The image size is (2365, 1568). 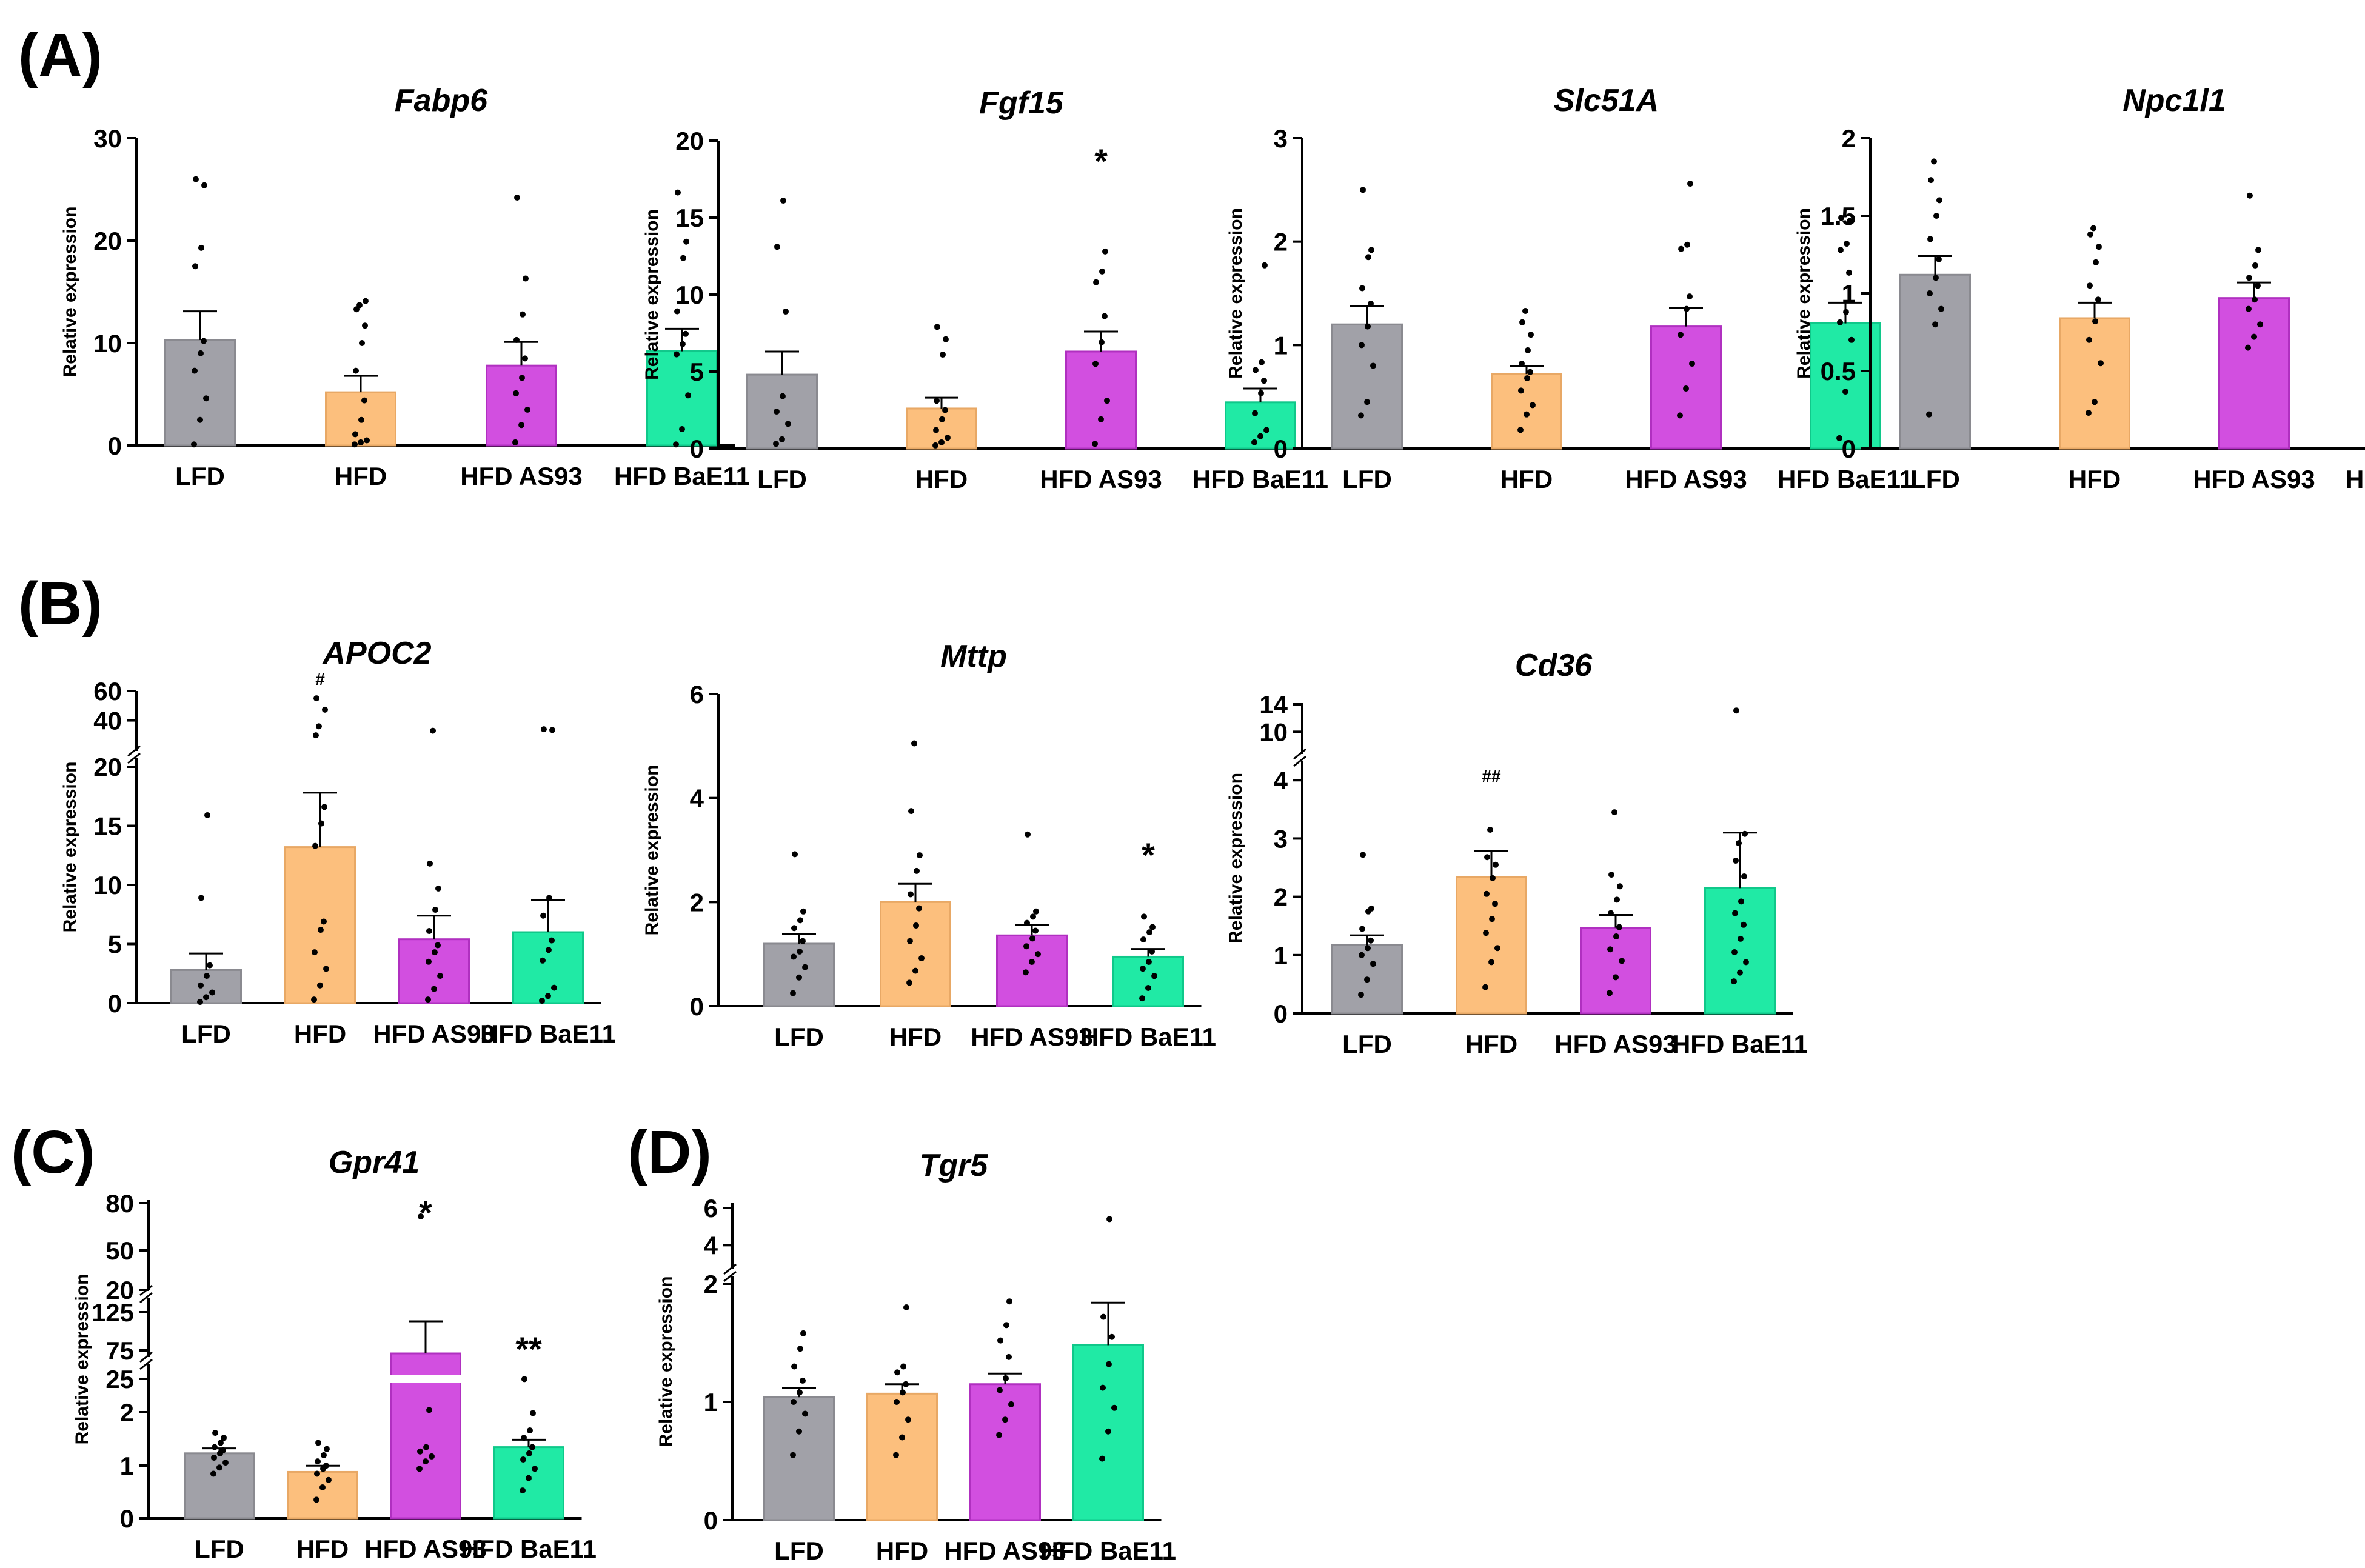 What do you see at coordinates (70, 847) in the screenshot?
I see `y-axis-label: Relative expression` at bounding box center [70, 847].